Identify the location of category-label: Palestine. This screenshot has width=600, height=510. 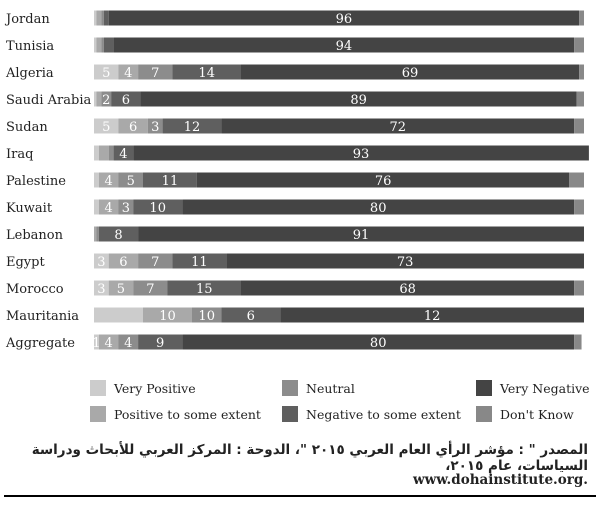
(36, 181).